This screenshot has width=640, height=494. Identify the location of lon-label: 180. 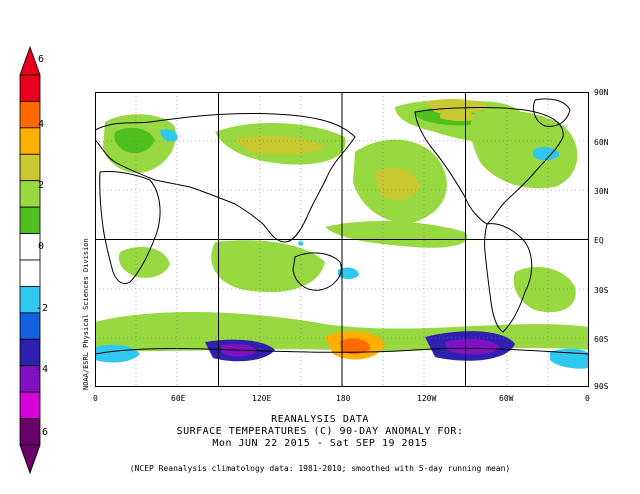
(343, 398).